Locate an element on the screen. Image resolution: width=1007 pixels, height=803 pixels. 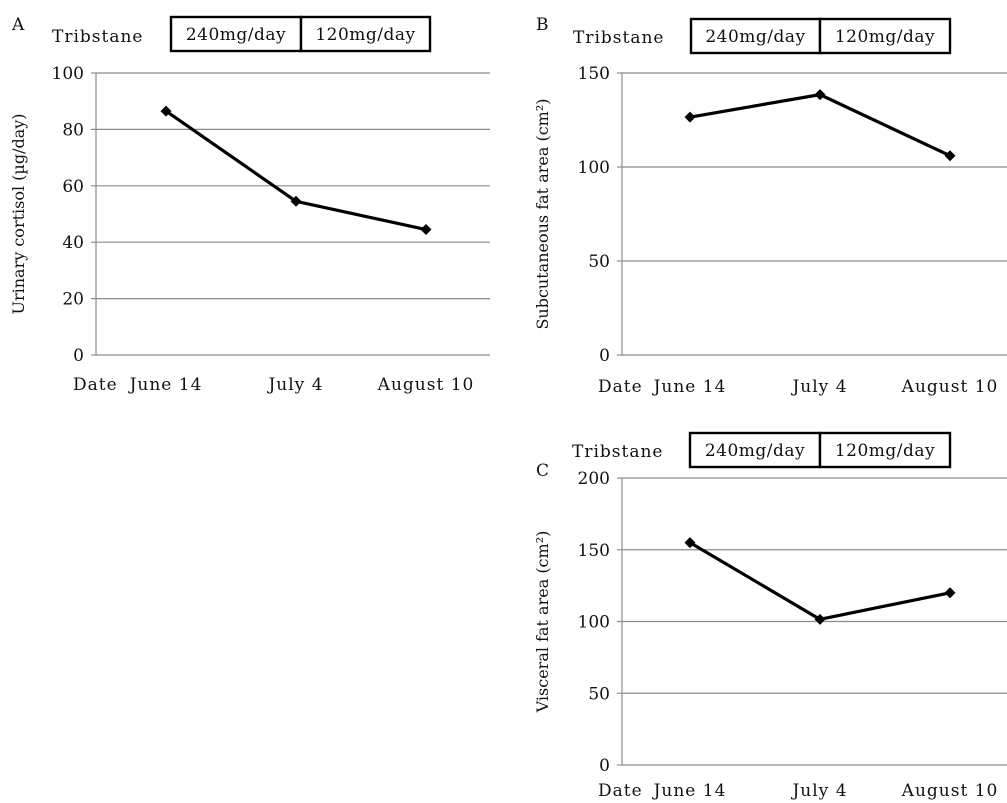
panel-letter: C is located at coordinates (542, 471).